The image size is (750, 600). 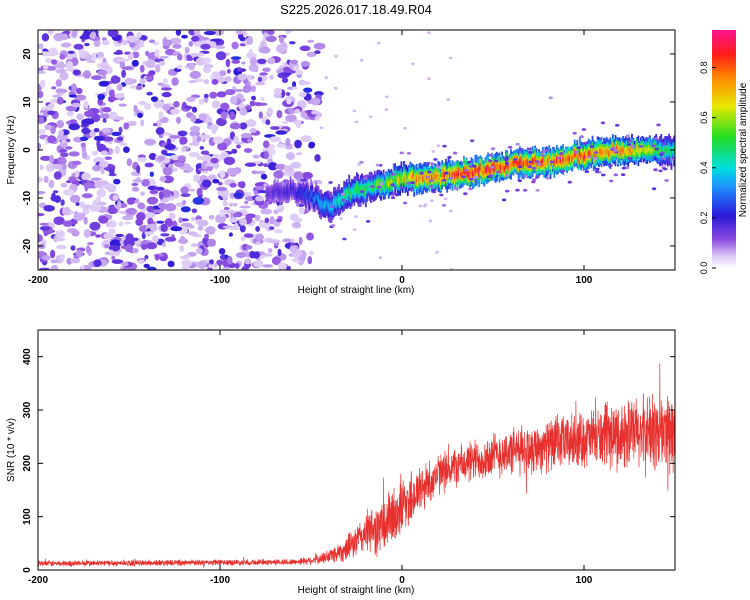 What do you see at coordinates (356, 590) in the screenshot?
I see `snr-x-axis-label: Height of straight line (km)` at bounding box center [356, 590].